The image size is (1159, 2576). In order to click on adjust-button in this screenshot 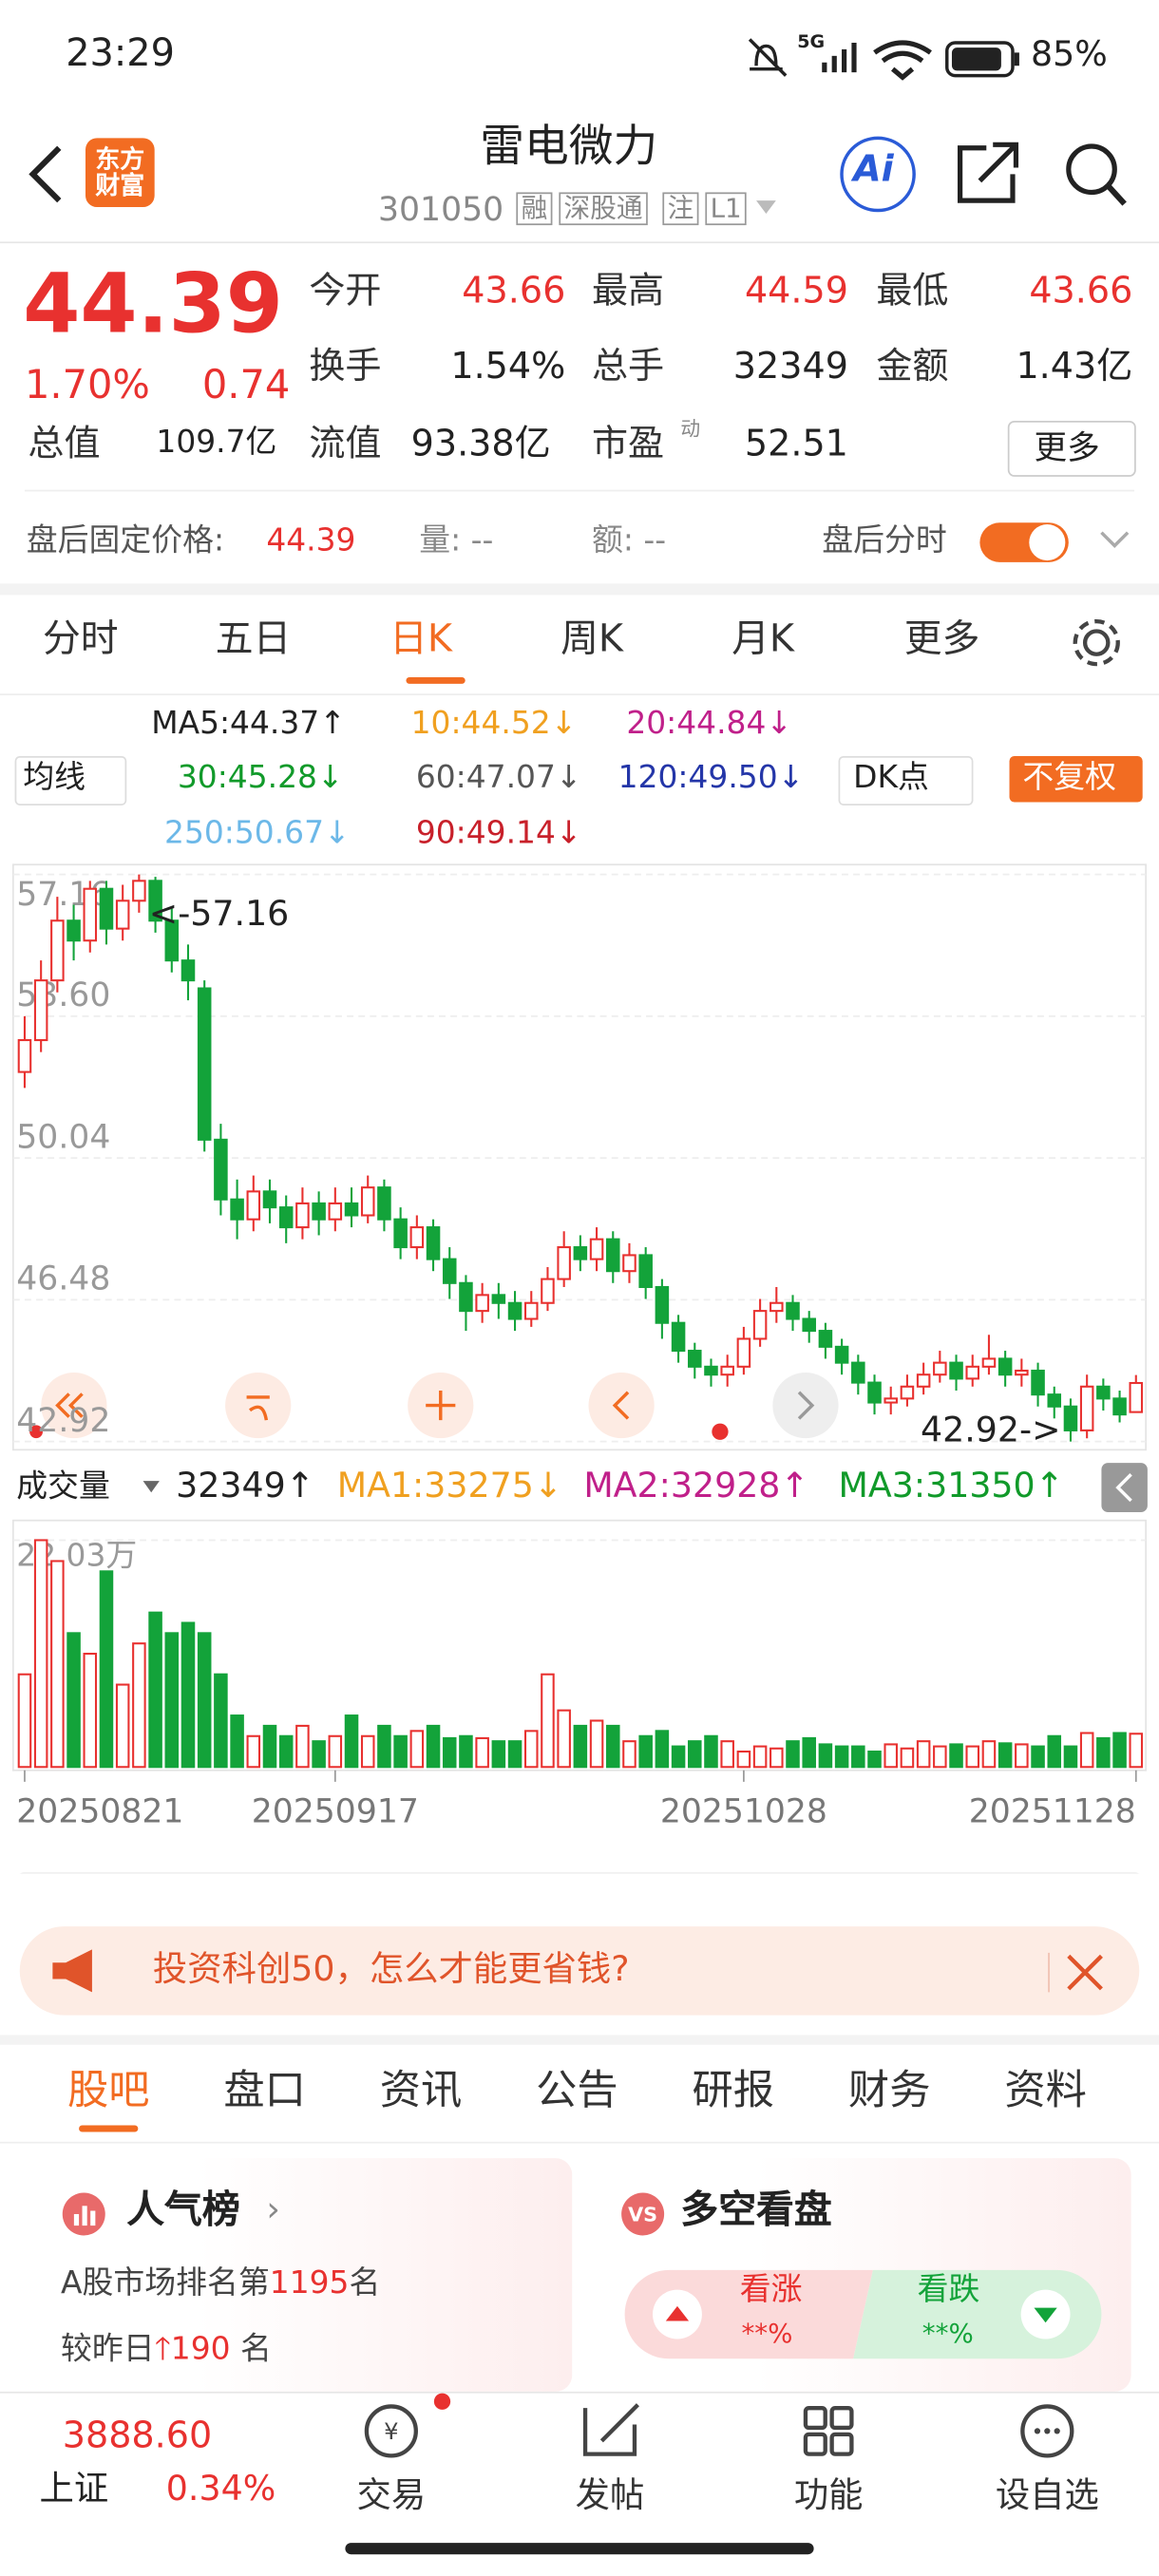, I will do `click(1076, 779)`.